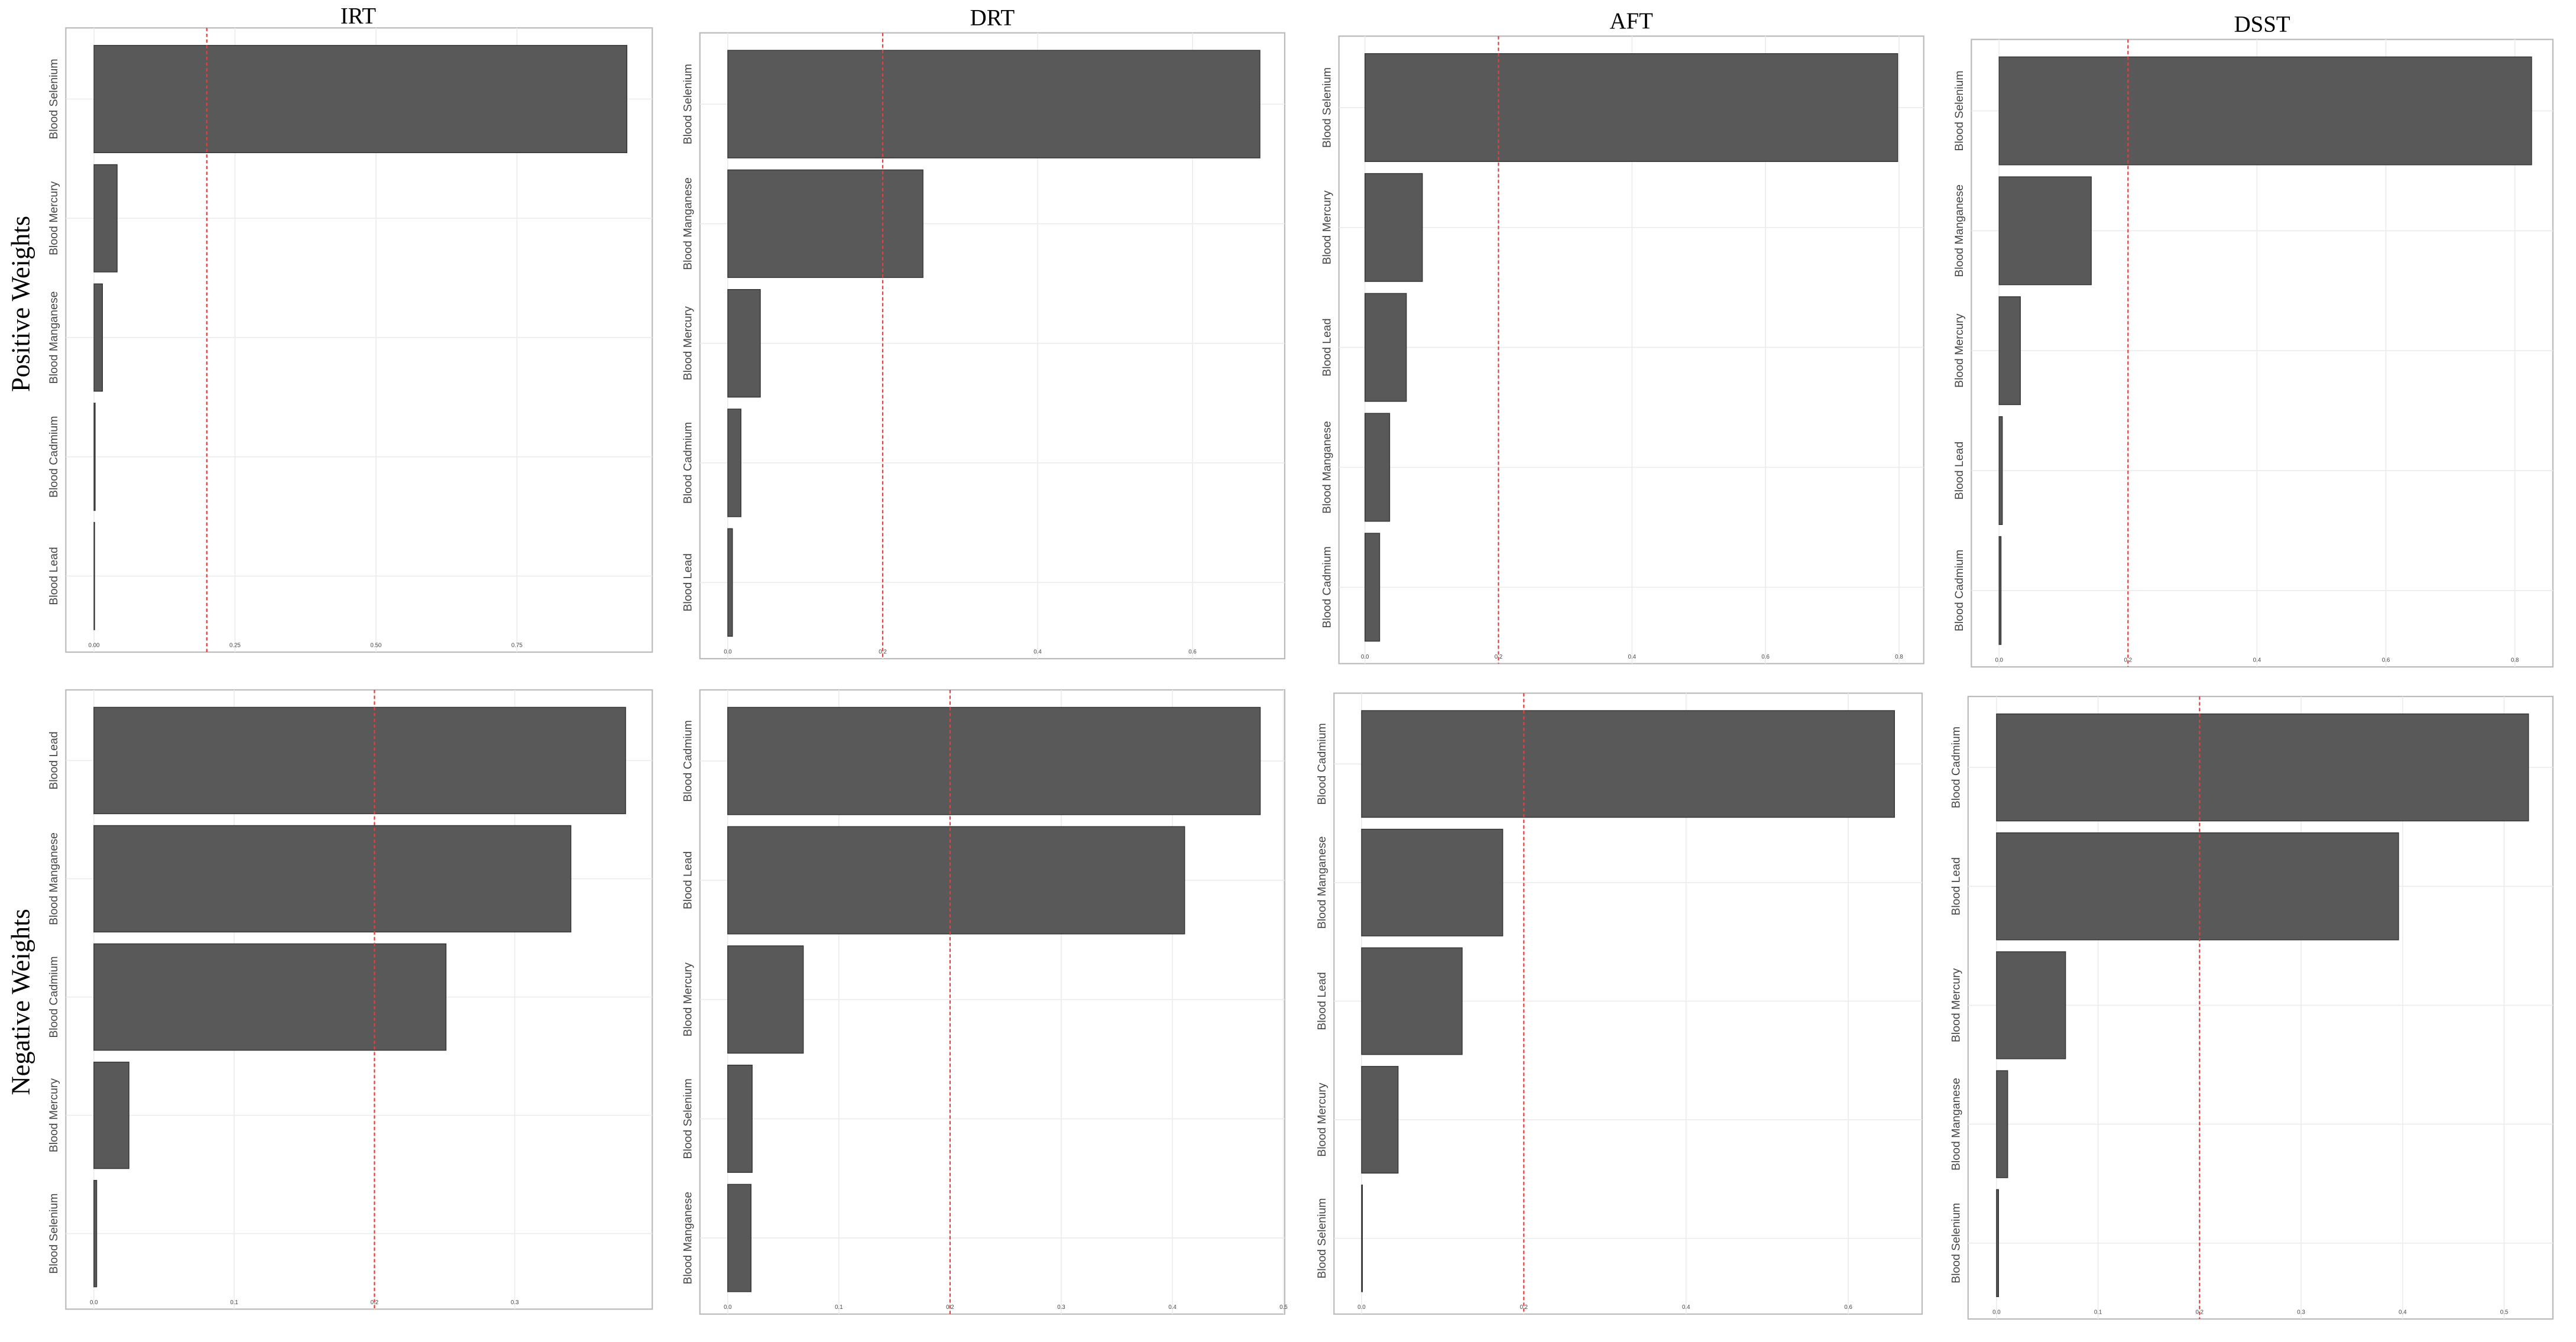 The image size is (2576, 1342). What do you see at coordinates (376, 645) in the screenshot?
I see `x-tick-label: 0.50` at bounding box center [376, 645].